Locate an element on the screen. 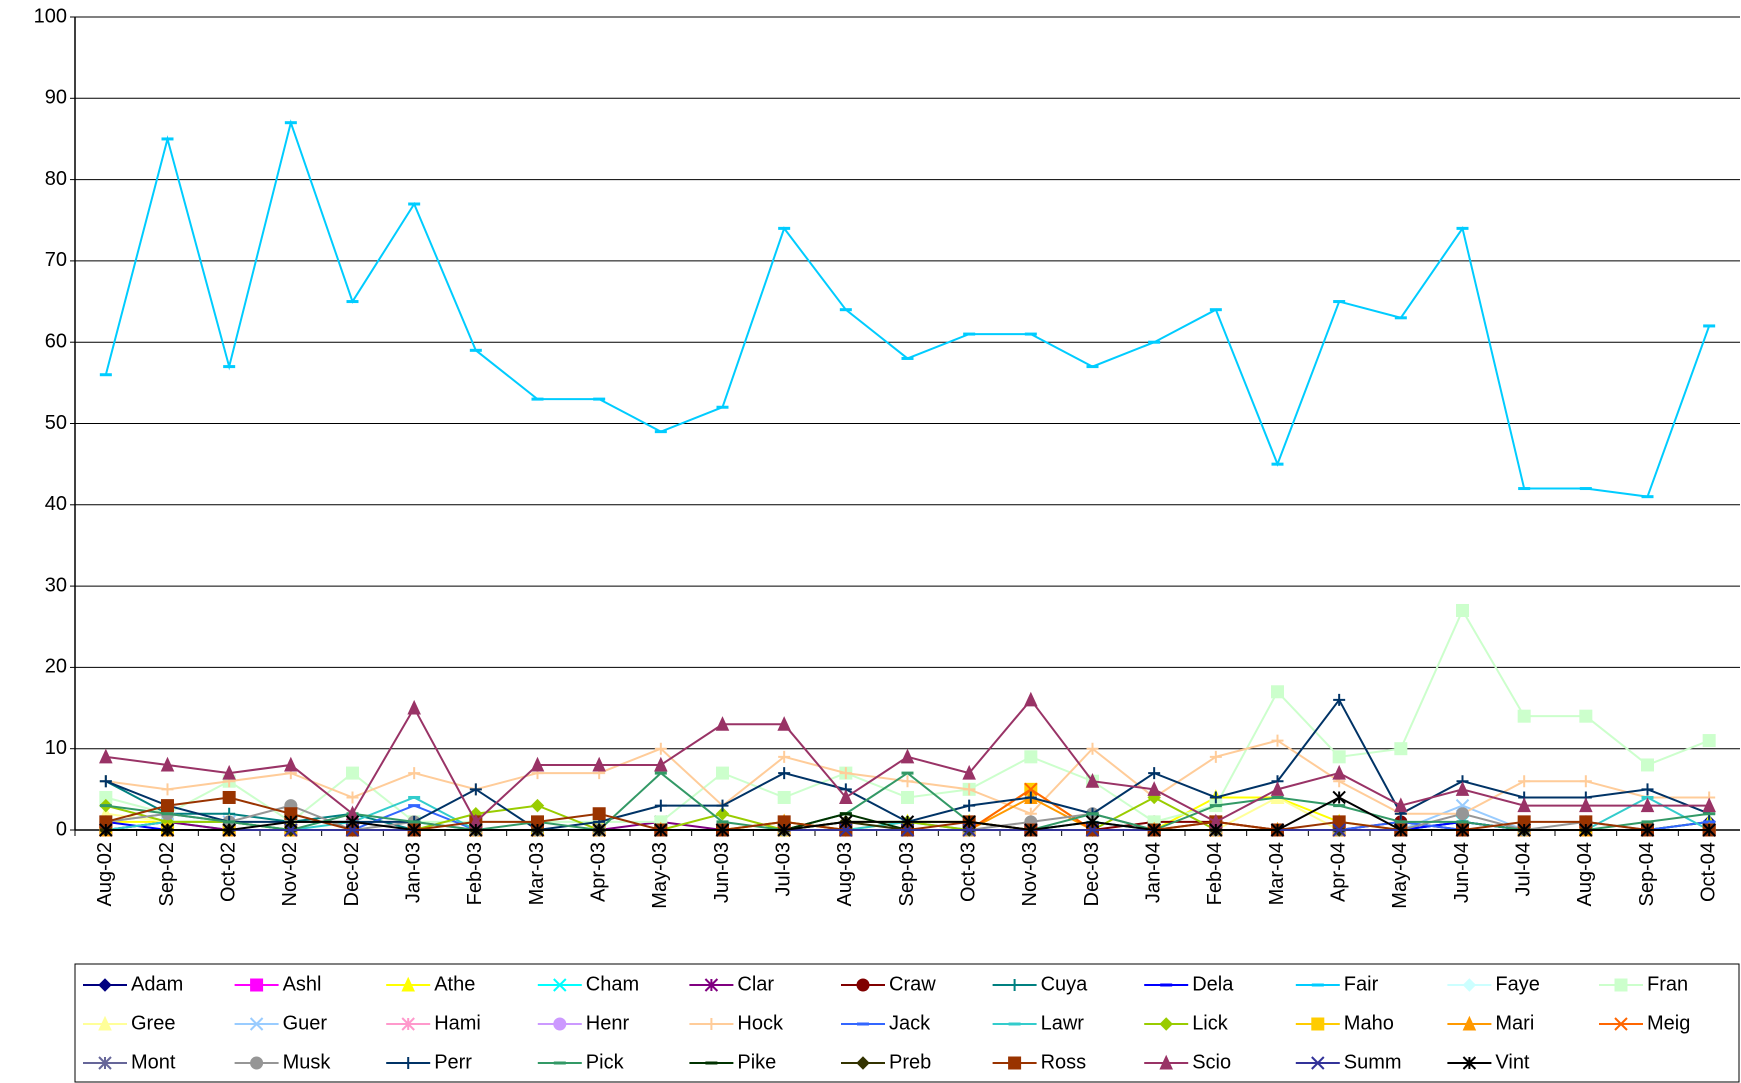  legend-label: Vint is located at coordinates (1512, 1062).